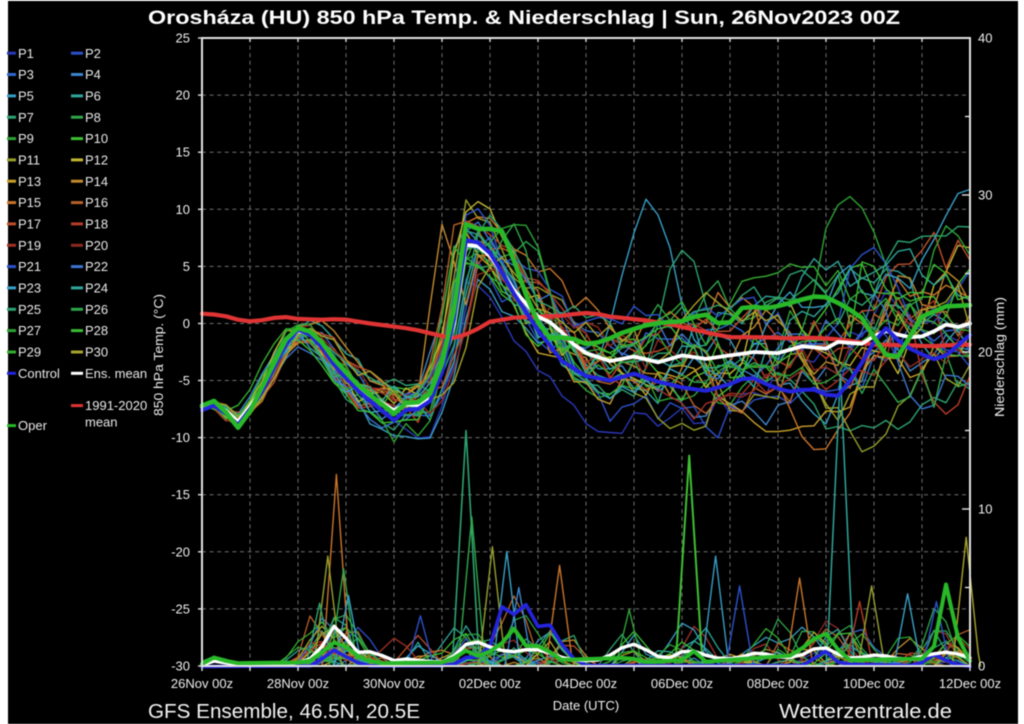 The width and height of the screenshot is (1024, 724). Describe the element at coordinates (186, 266) in the screenshot. I see `svg-text: 5` at that location.